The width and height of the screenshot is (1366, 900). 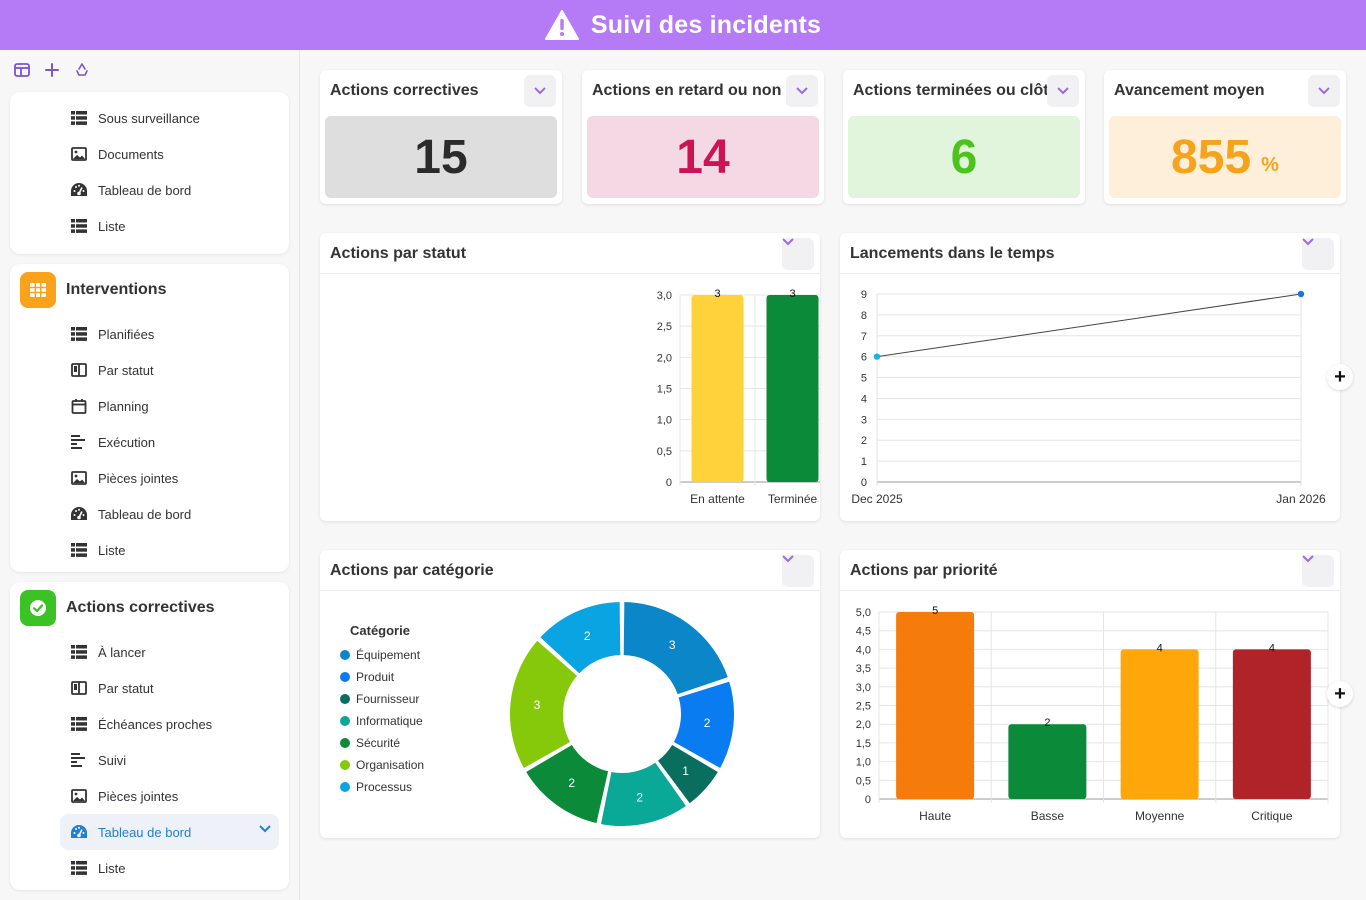 I want to click on data-label: 4, so click(x=1160, y=648).